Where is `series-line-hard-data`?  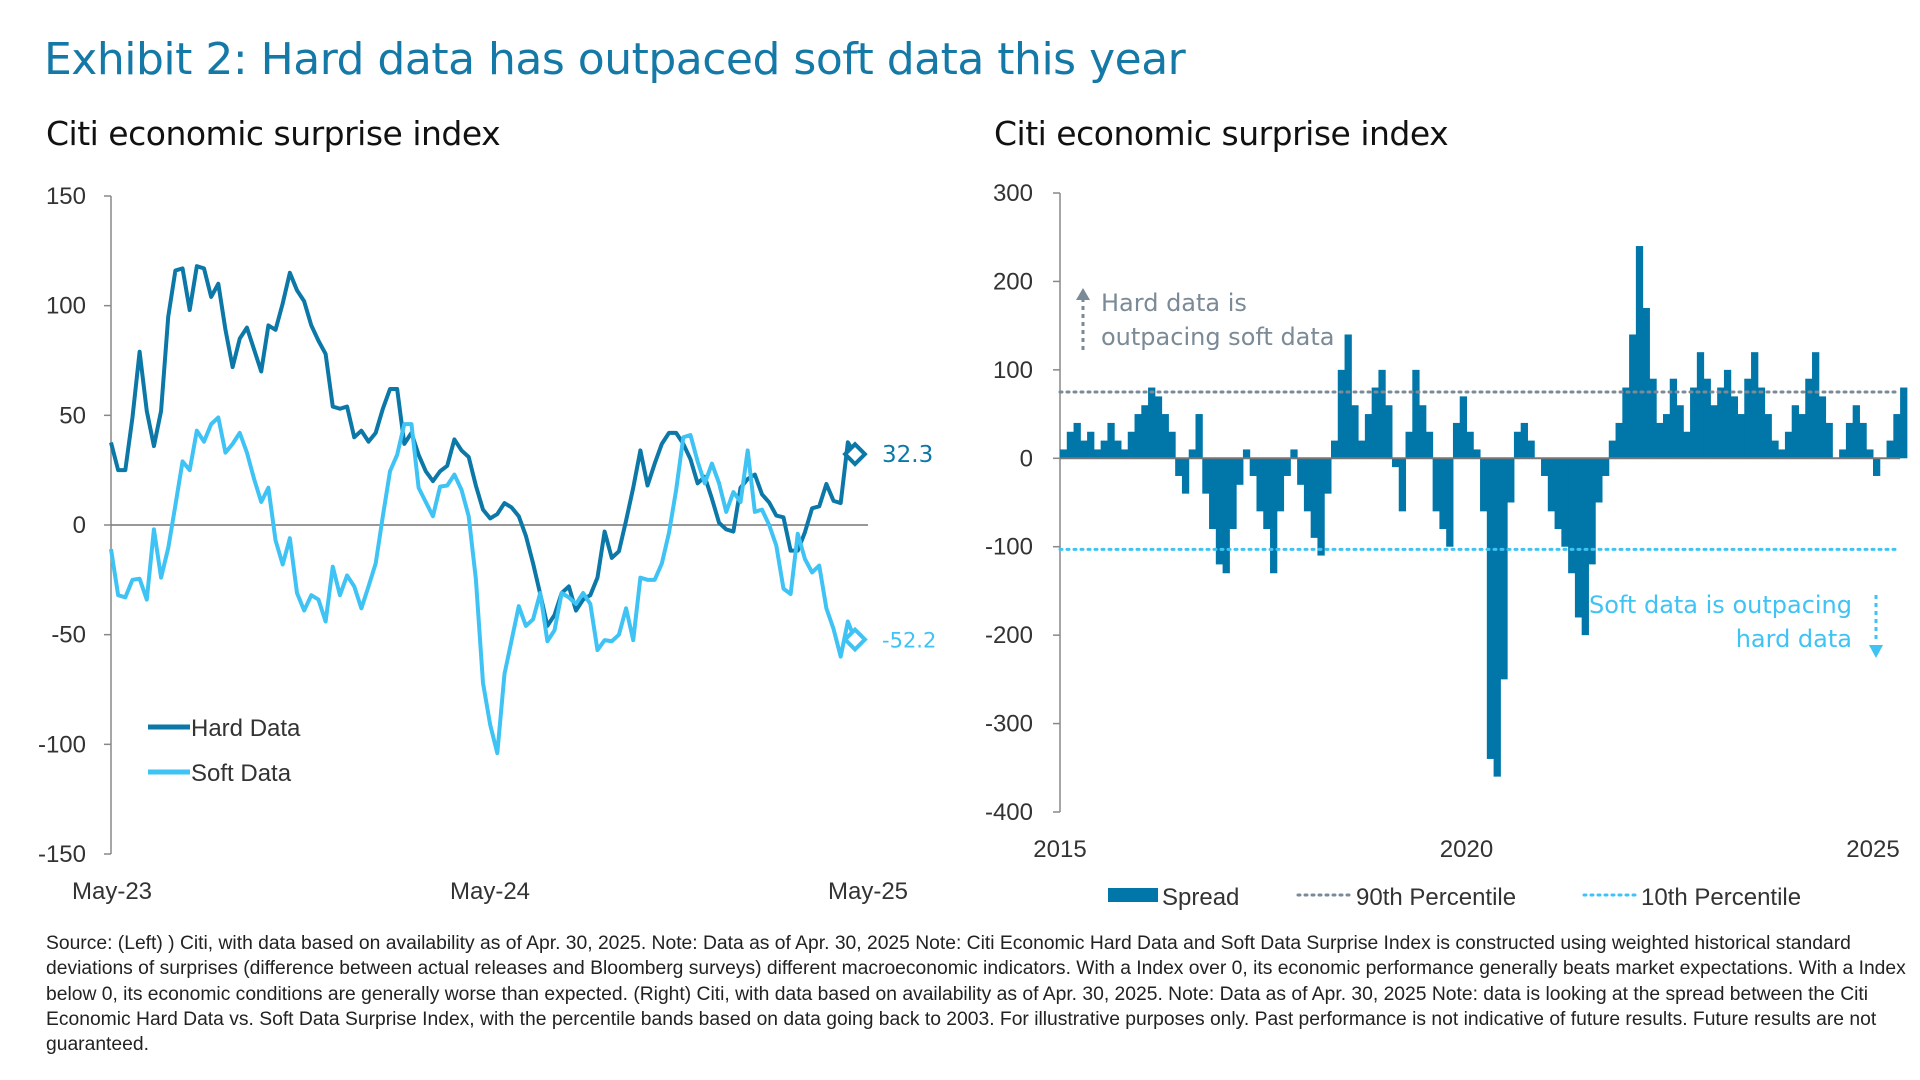 series-line-hard-data is located at coordinates (483, 446).